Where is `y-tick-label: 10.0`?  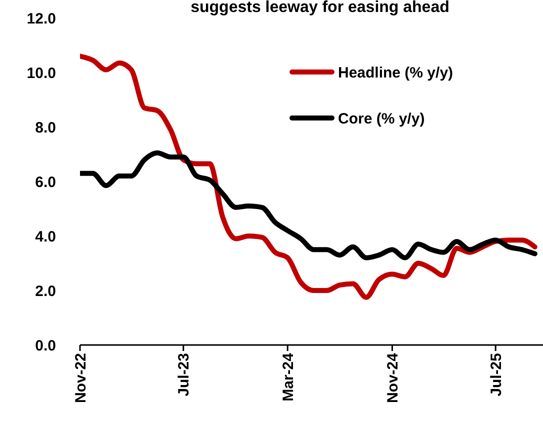
y-tick-label: 10.0 is located at coordinates (41, 73).